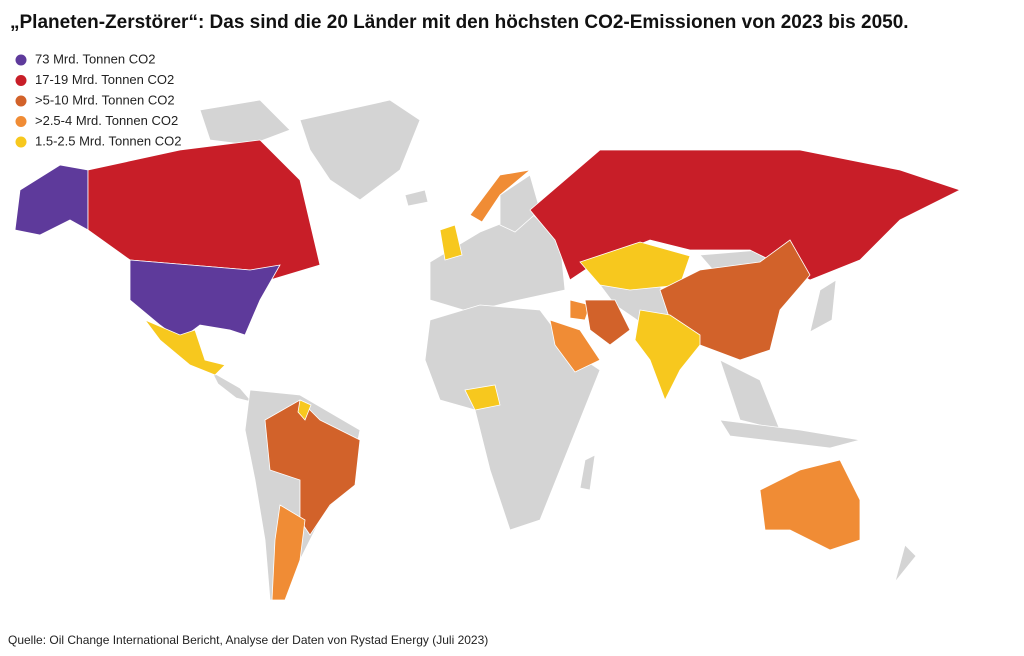  Describe the element at coordinates (482, 397) in the screenshot. I see `nigeria` at that location.